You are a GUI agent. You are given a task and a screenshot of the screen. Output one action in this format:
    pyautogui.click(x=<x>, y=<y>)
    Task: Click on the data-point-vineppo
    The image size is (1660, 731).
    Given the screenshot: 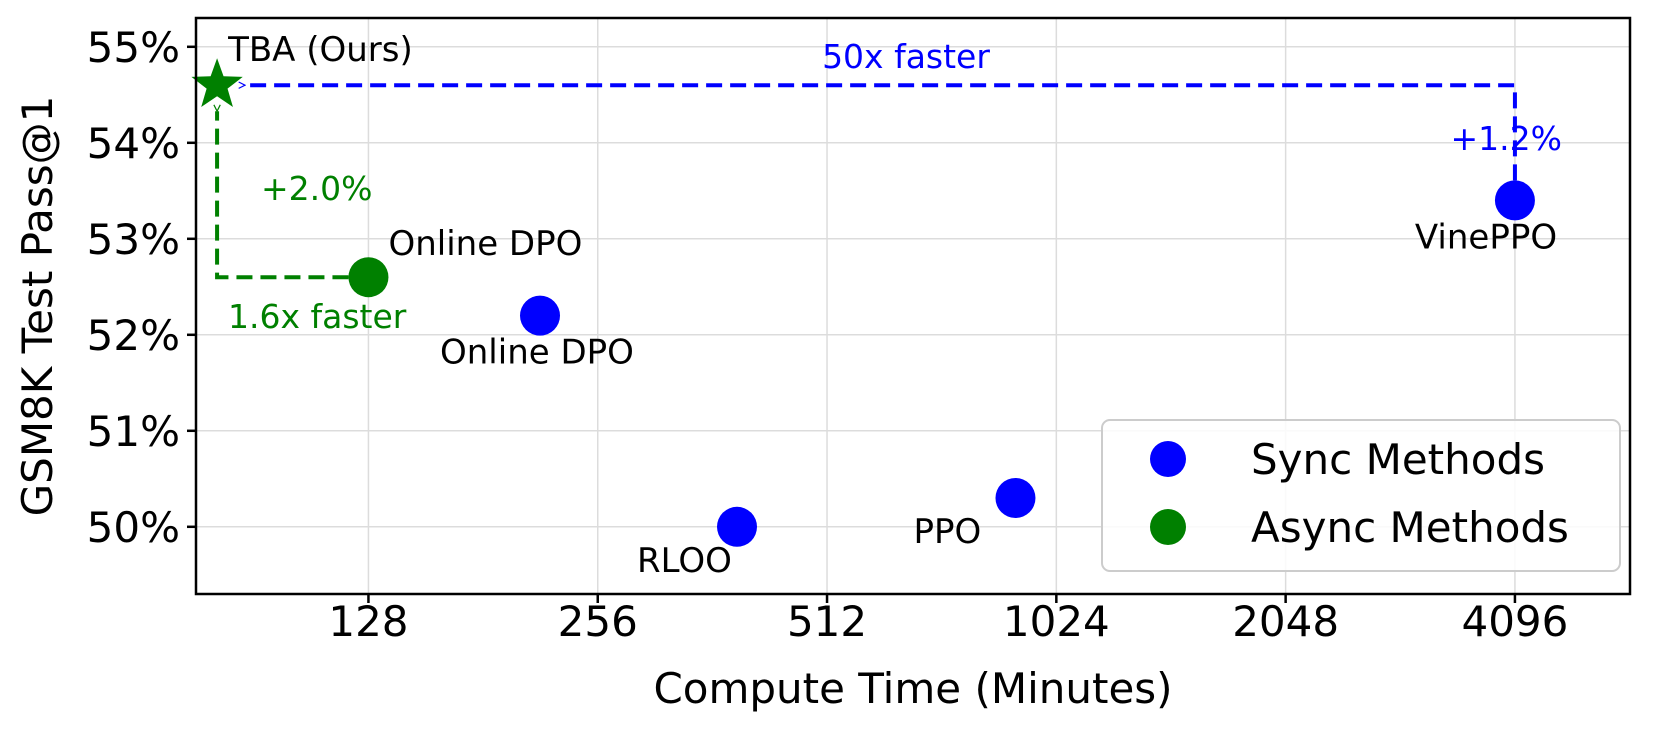 What is the action you would take?
    pyautogui.click(x=1514, y=200)
    